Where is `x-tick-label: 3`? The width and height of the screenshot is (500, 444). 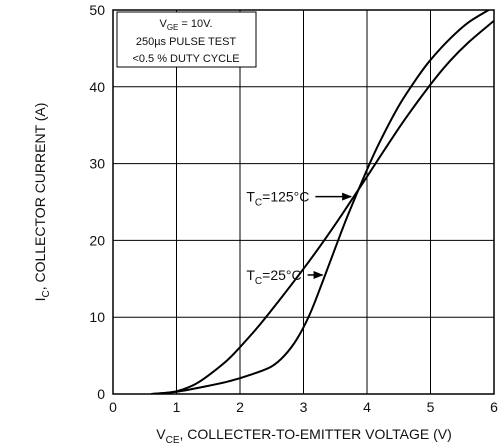
x-tick-label: 3 is located at coordinates (304, 407).